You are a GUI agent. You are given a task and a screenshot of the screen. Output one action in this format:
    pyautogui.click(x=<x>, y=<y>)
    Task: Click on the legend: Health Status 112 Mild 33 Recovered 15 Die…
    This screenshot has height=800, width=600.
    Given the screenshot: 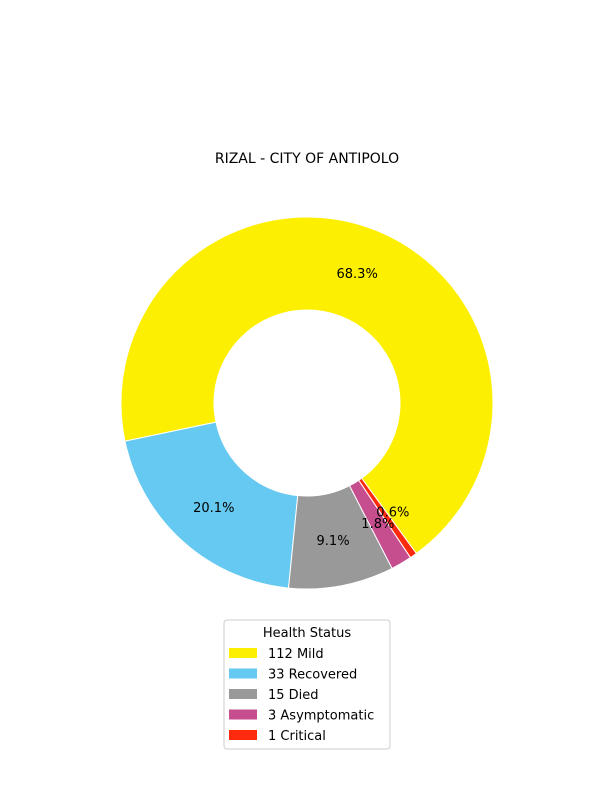 What is the action you would take?
    pyautogui.click(x=307, y=684)
    